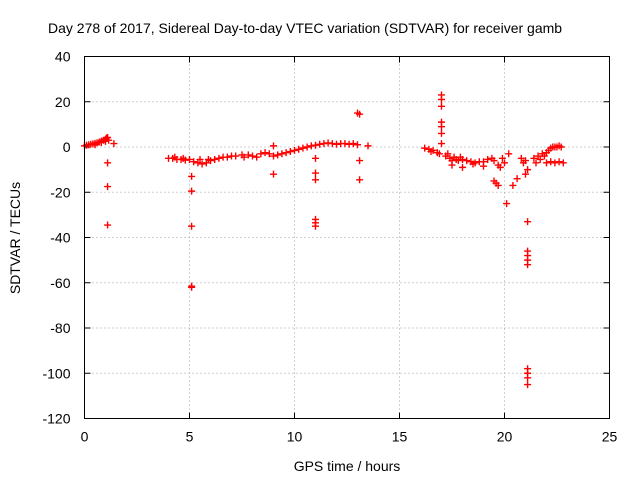 This screenshot has width=640, height=480. I want to click on y-tick-label: -40, so click(60, 238).